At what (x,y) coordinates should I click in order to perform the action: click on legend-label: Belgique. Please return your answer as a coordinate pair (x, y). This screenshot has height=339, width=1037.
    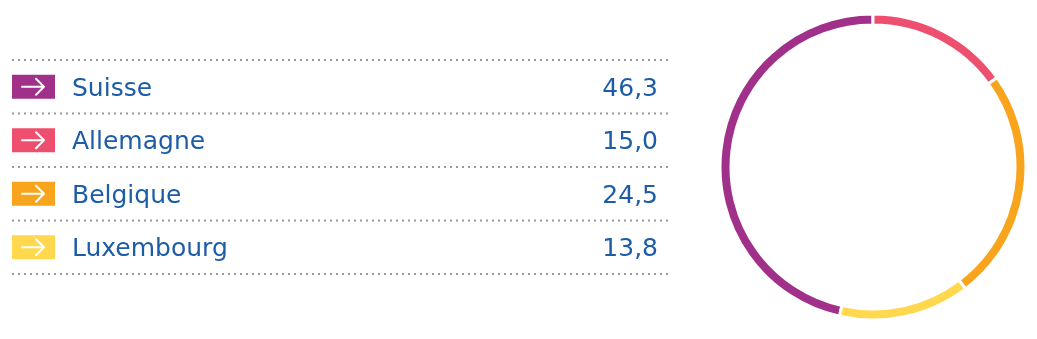
    Looking at the image, I should click on (127, 194).